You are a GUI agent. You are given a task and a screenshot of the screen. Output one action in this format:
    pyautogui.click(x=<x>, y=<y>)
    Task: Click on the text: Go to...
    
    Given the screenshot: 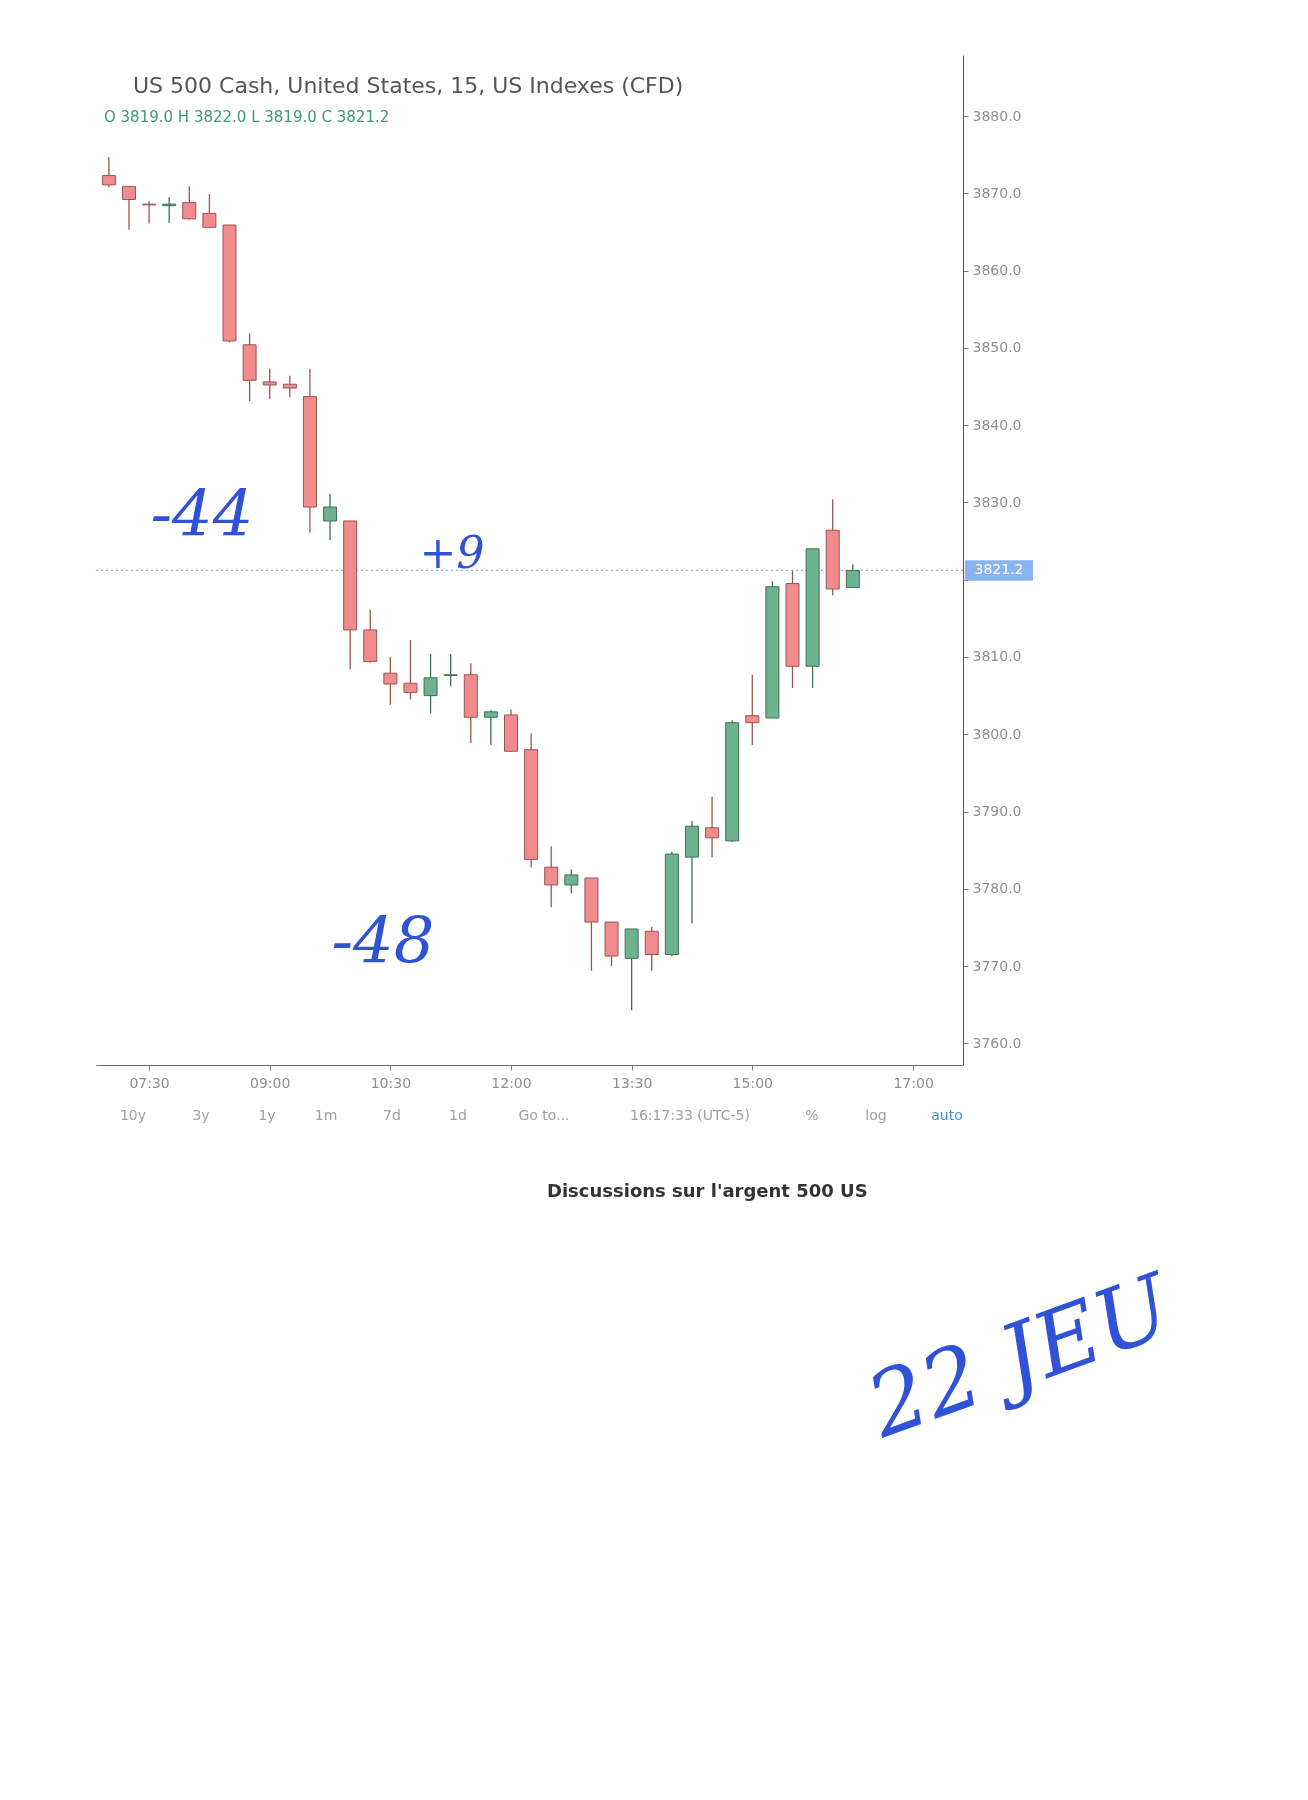 What is the action you would take?
    pyautogui.click(x=544, y=1115)
    